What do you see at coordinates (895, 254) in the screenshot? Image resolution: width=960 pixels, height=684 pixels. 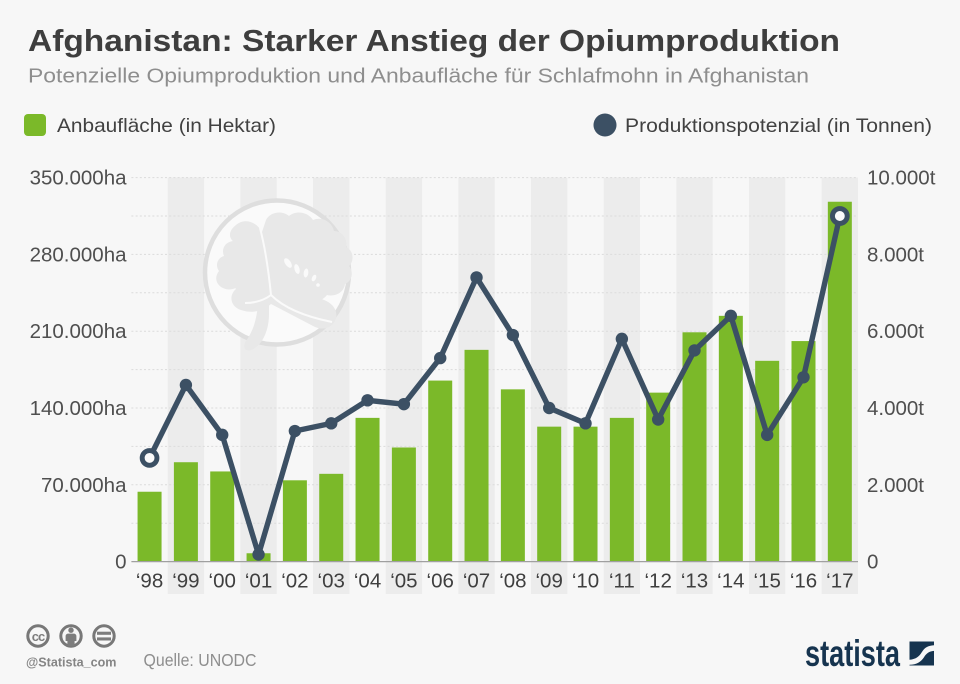 I see `svg-text: 8.000t` at bounding box center [895, 254].